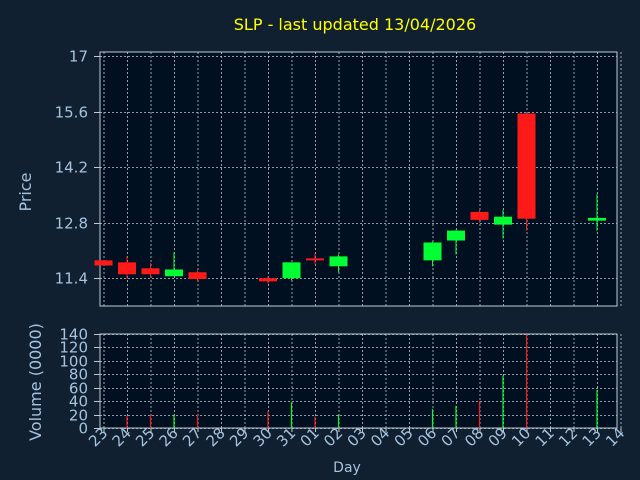 This screenshot has width=640, height=480. Describe the element at coordinates (355, 24) in the screenshot. I see `chart-title: SLP - last updated 13/04/2026` at that location.